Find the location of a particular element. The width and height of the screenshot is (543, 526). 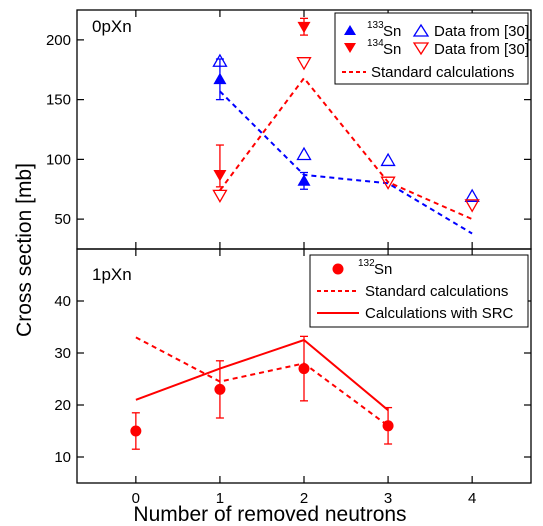

bottom-plot-area is located at coordinates (262, 392).